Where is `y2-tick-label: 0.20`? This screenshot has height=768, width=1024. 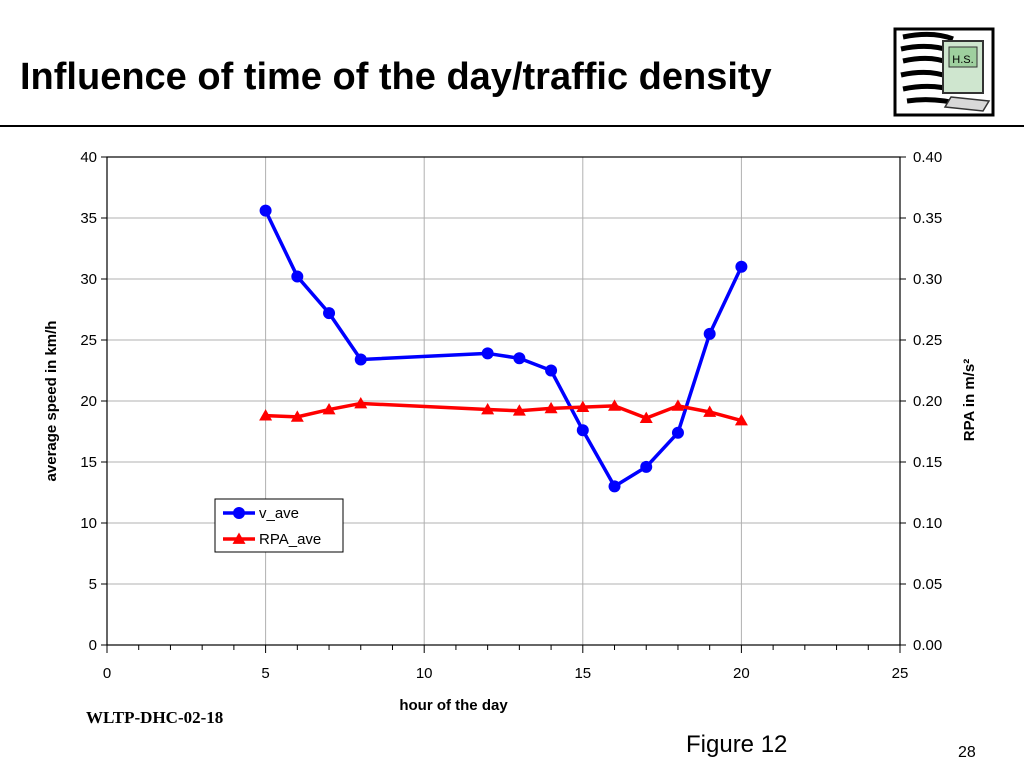 y2-tick-label: 0.20 is located at coordinates (927, 401).